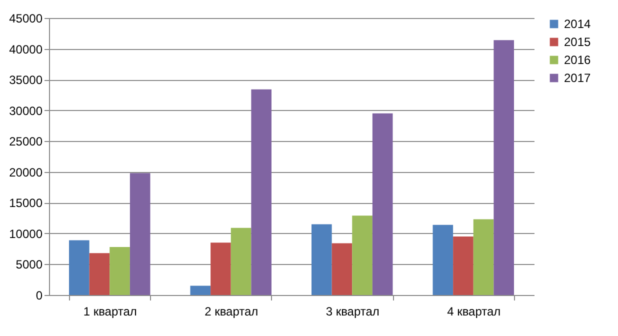 This screenshot has height=336, width=618. What do you see at coordinates (26, 203) in the screenshot?
I see `y-tick-label: 15000` at bounding box center [26, 203].